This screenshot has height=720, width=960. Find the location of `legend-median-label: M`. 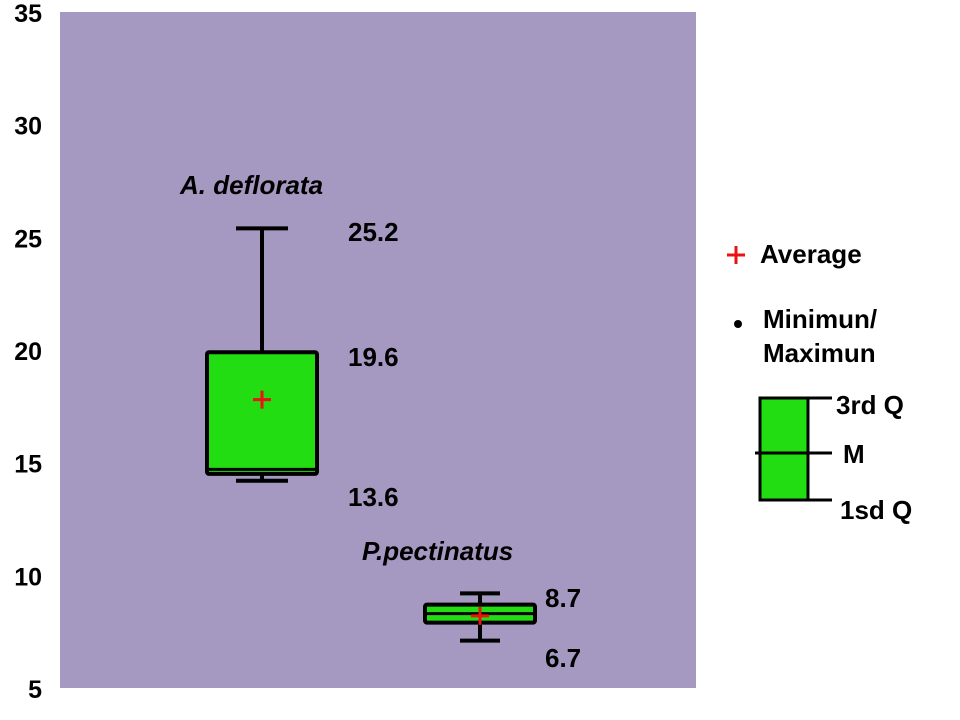

legend-median-label: M is located at coordinates (854, 454).